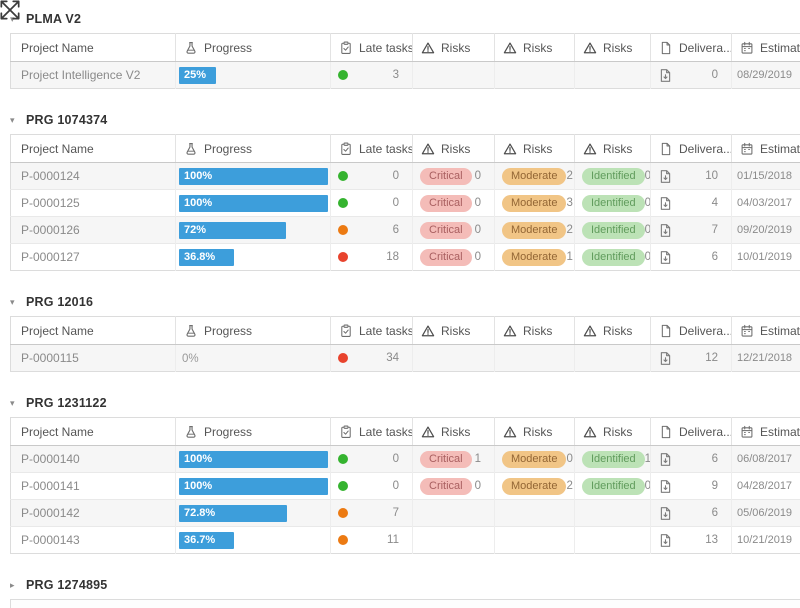 This screenshot has height=608, width=800. What do you see at coordinates (405, 403) in the screenshot?
I see `group-header: ▾ PRG 1231122` at bounding box center [405, 403].